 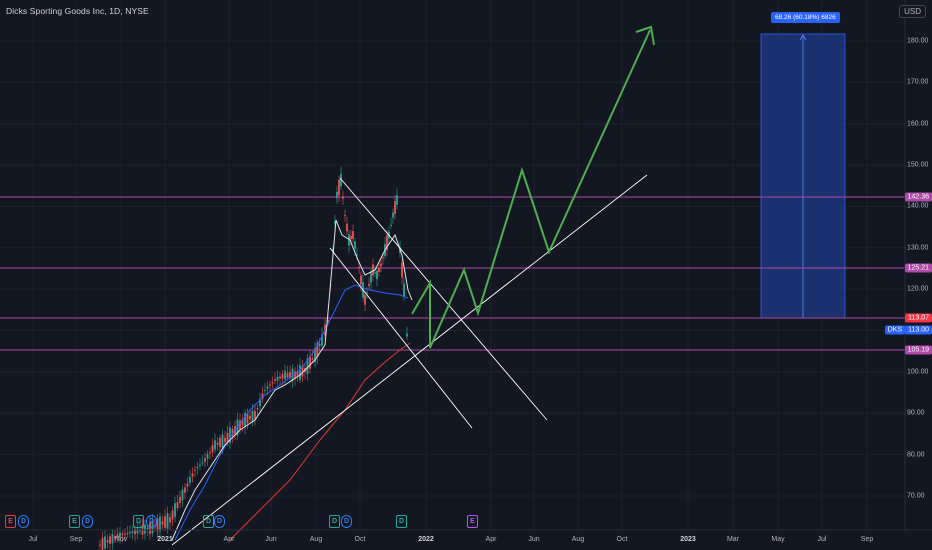 What do you see at coordinates (688, 539) in the screenshot?
I see `time-axis-label: 2023` at bounding box center [688, 539].